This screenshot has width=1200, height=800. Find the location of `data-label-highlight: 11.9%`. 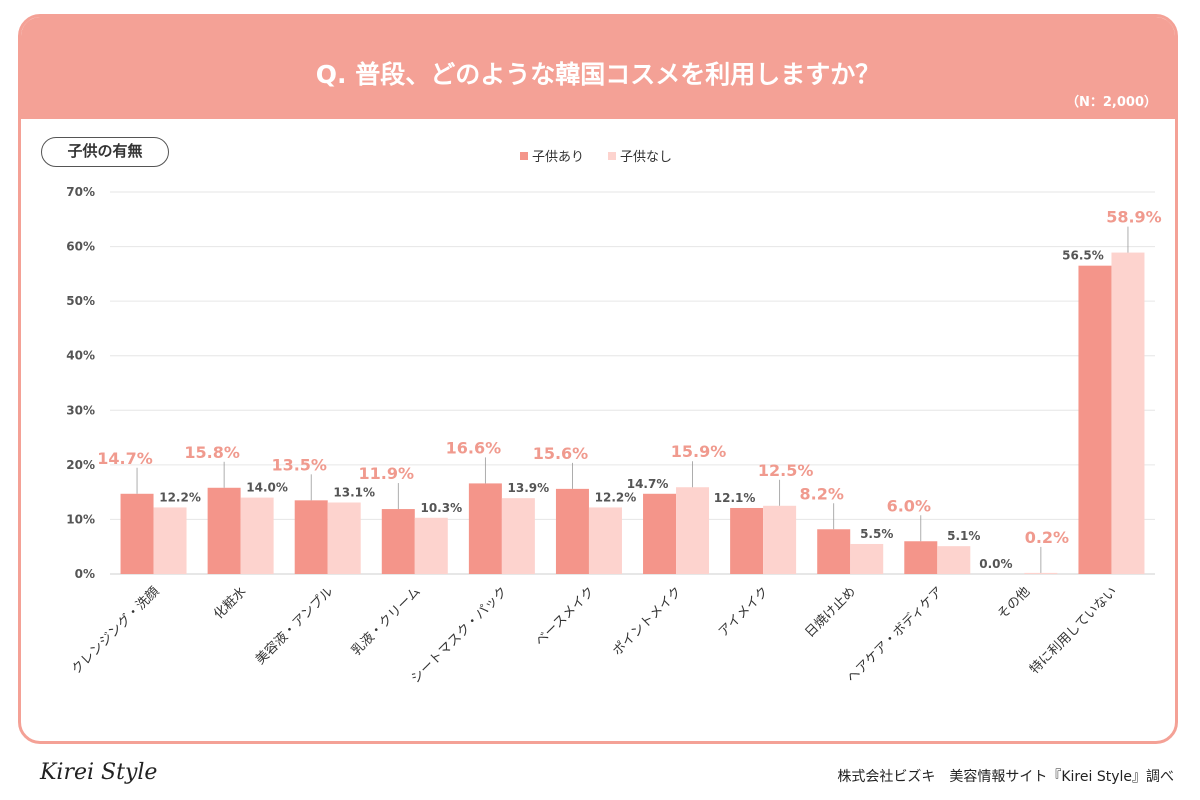

data-label-highlight: 11.9% is located at coordinates (387, 473).